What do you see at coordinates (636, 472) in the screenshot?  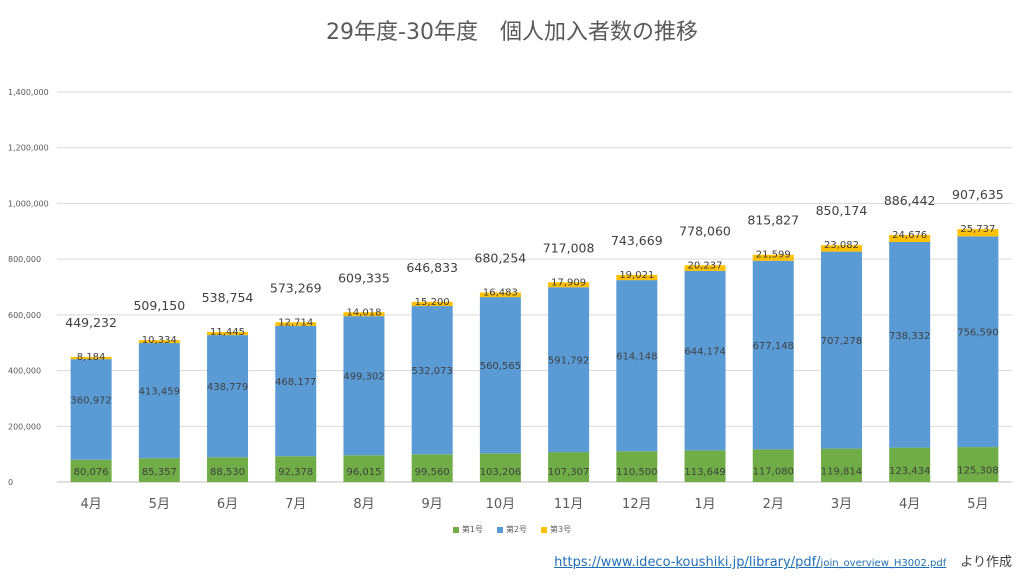 I see `data-label-1-8: 110,500` at bounding box center [636, 472].